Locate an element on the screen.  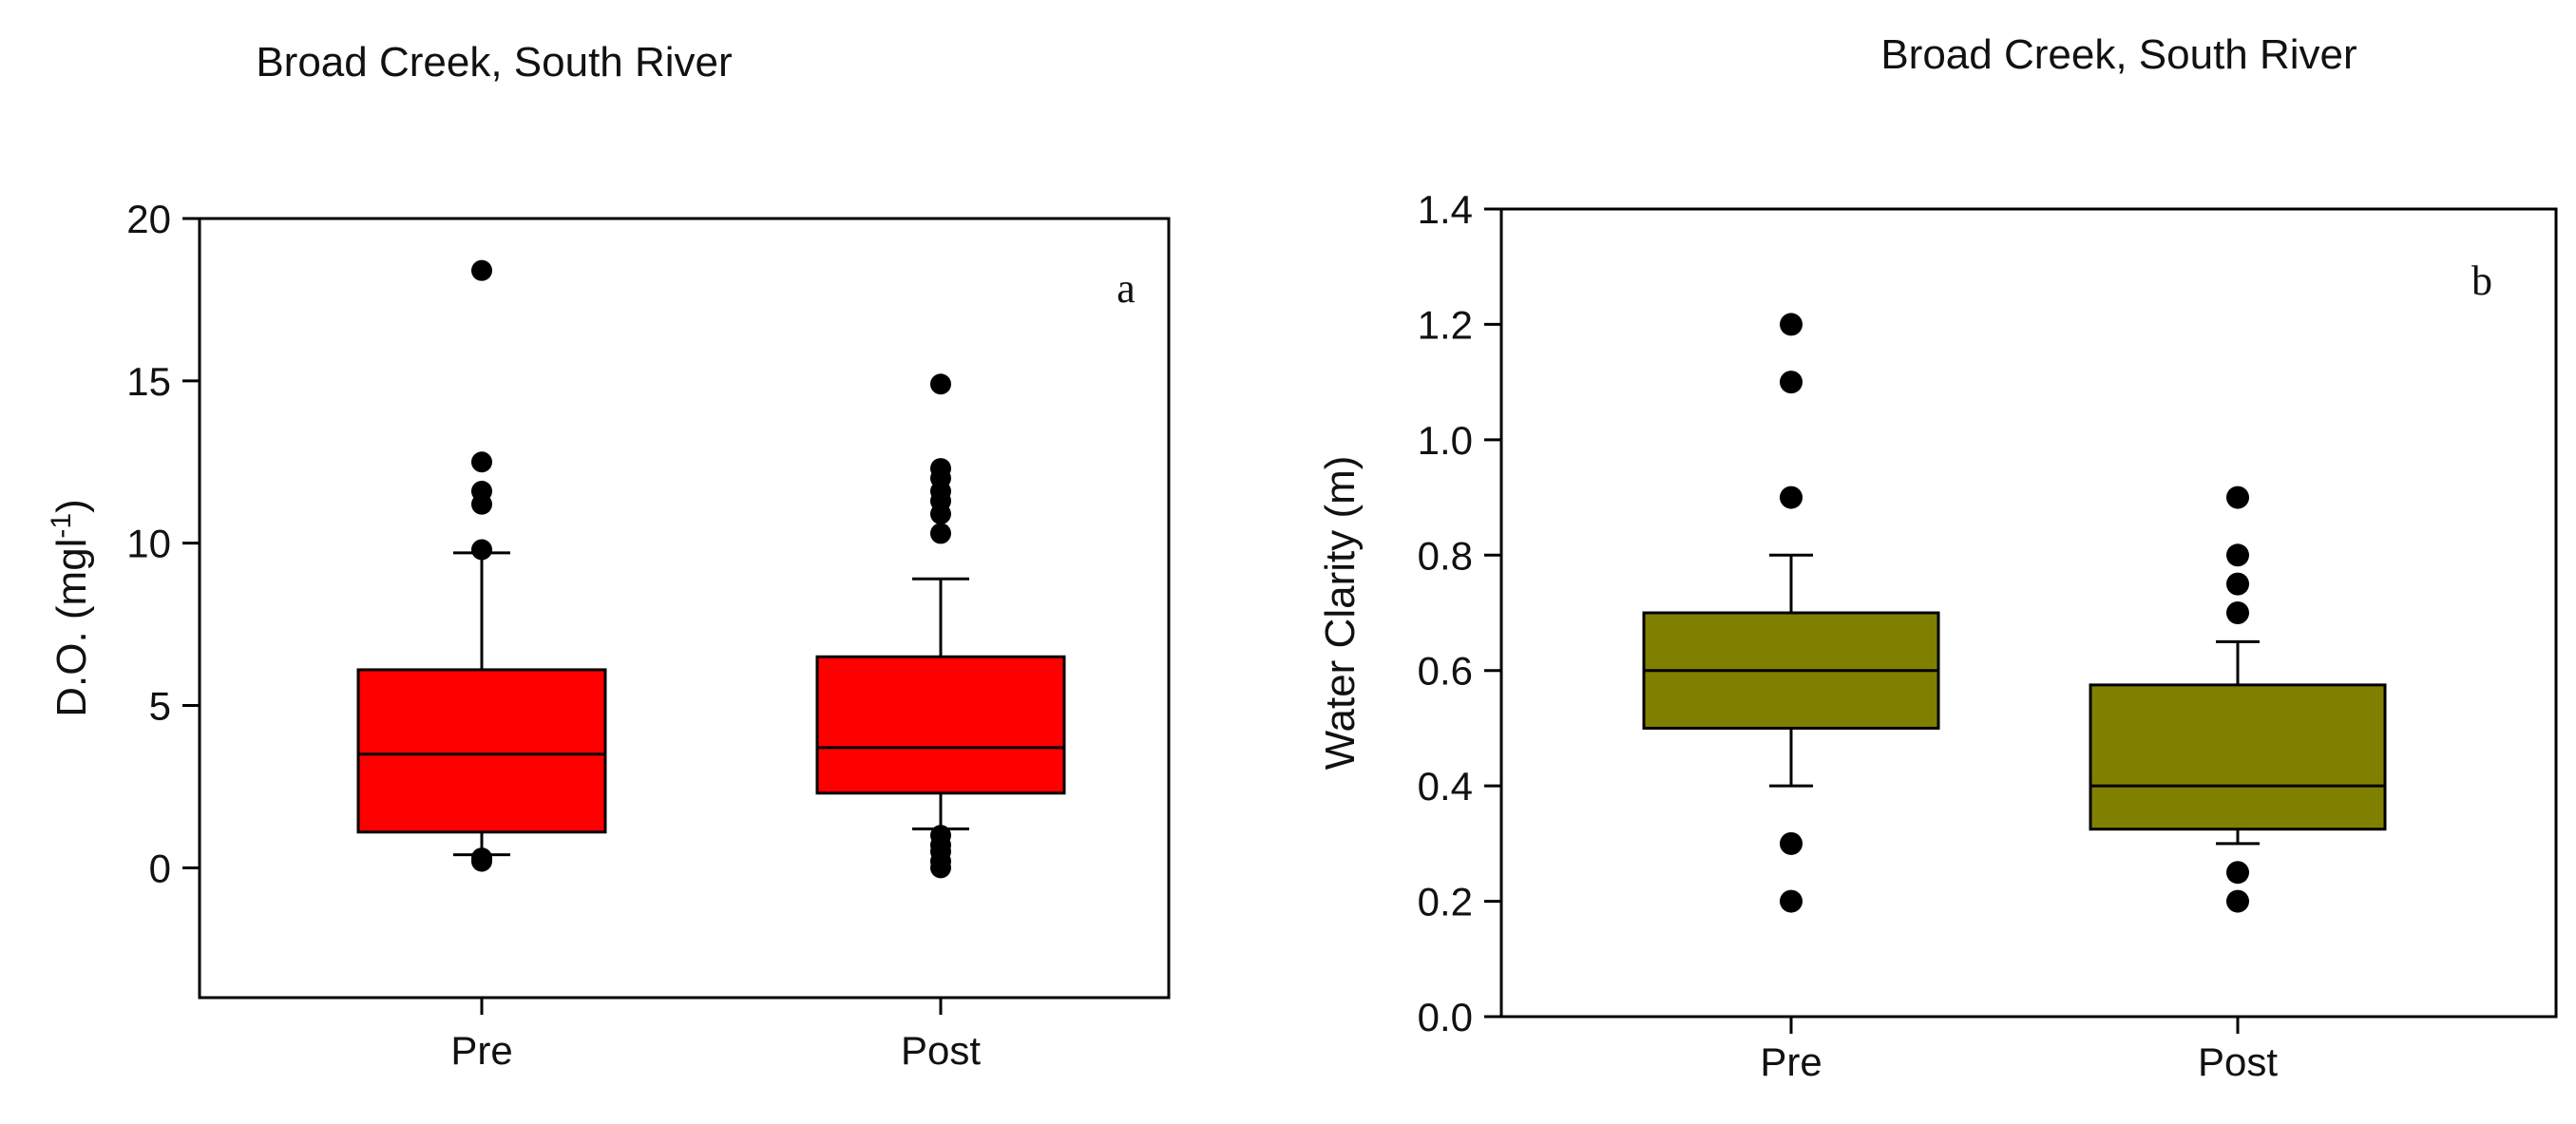
panel-a-title: Broad Creek, South River is located at coordinates (494, 62).